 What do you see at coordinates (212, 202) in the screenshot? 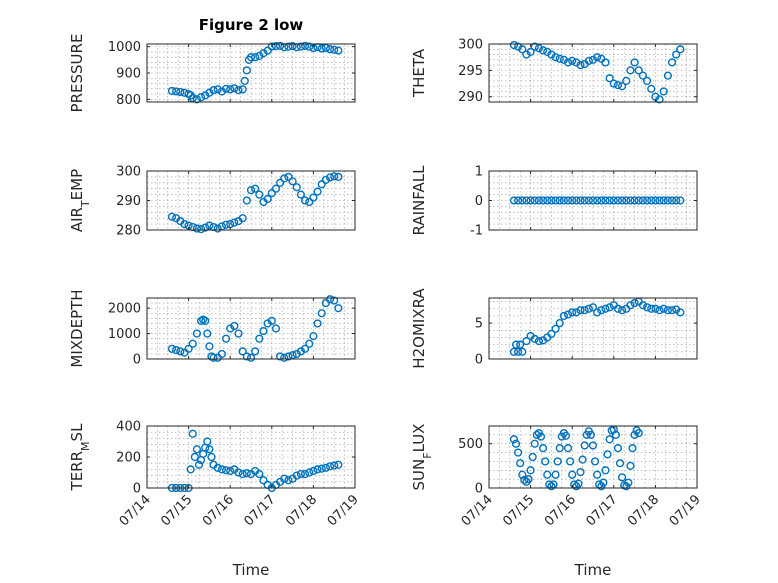
I see `subplot-air_temp: 280 290 300 AIRTEMP` at bounding box center [212, 202].